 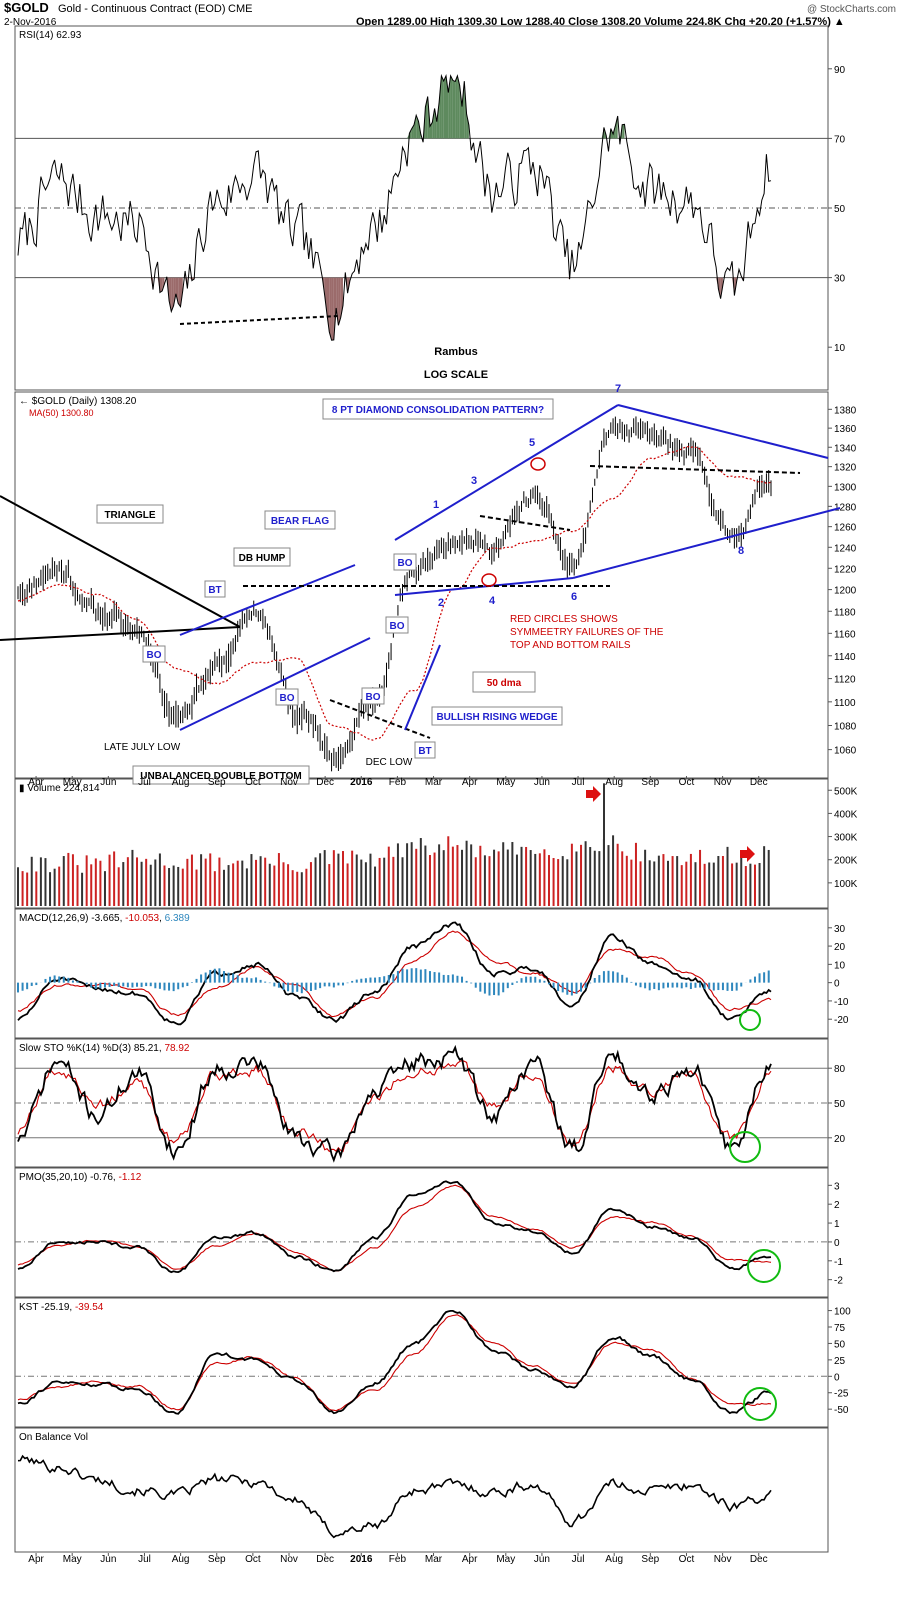 I want to click on pattern-point-label: 3, so click(x=474, y=481).